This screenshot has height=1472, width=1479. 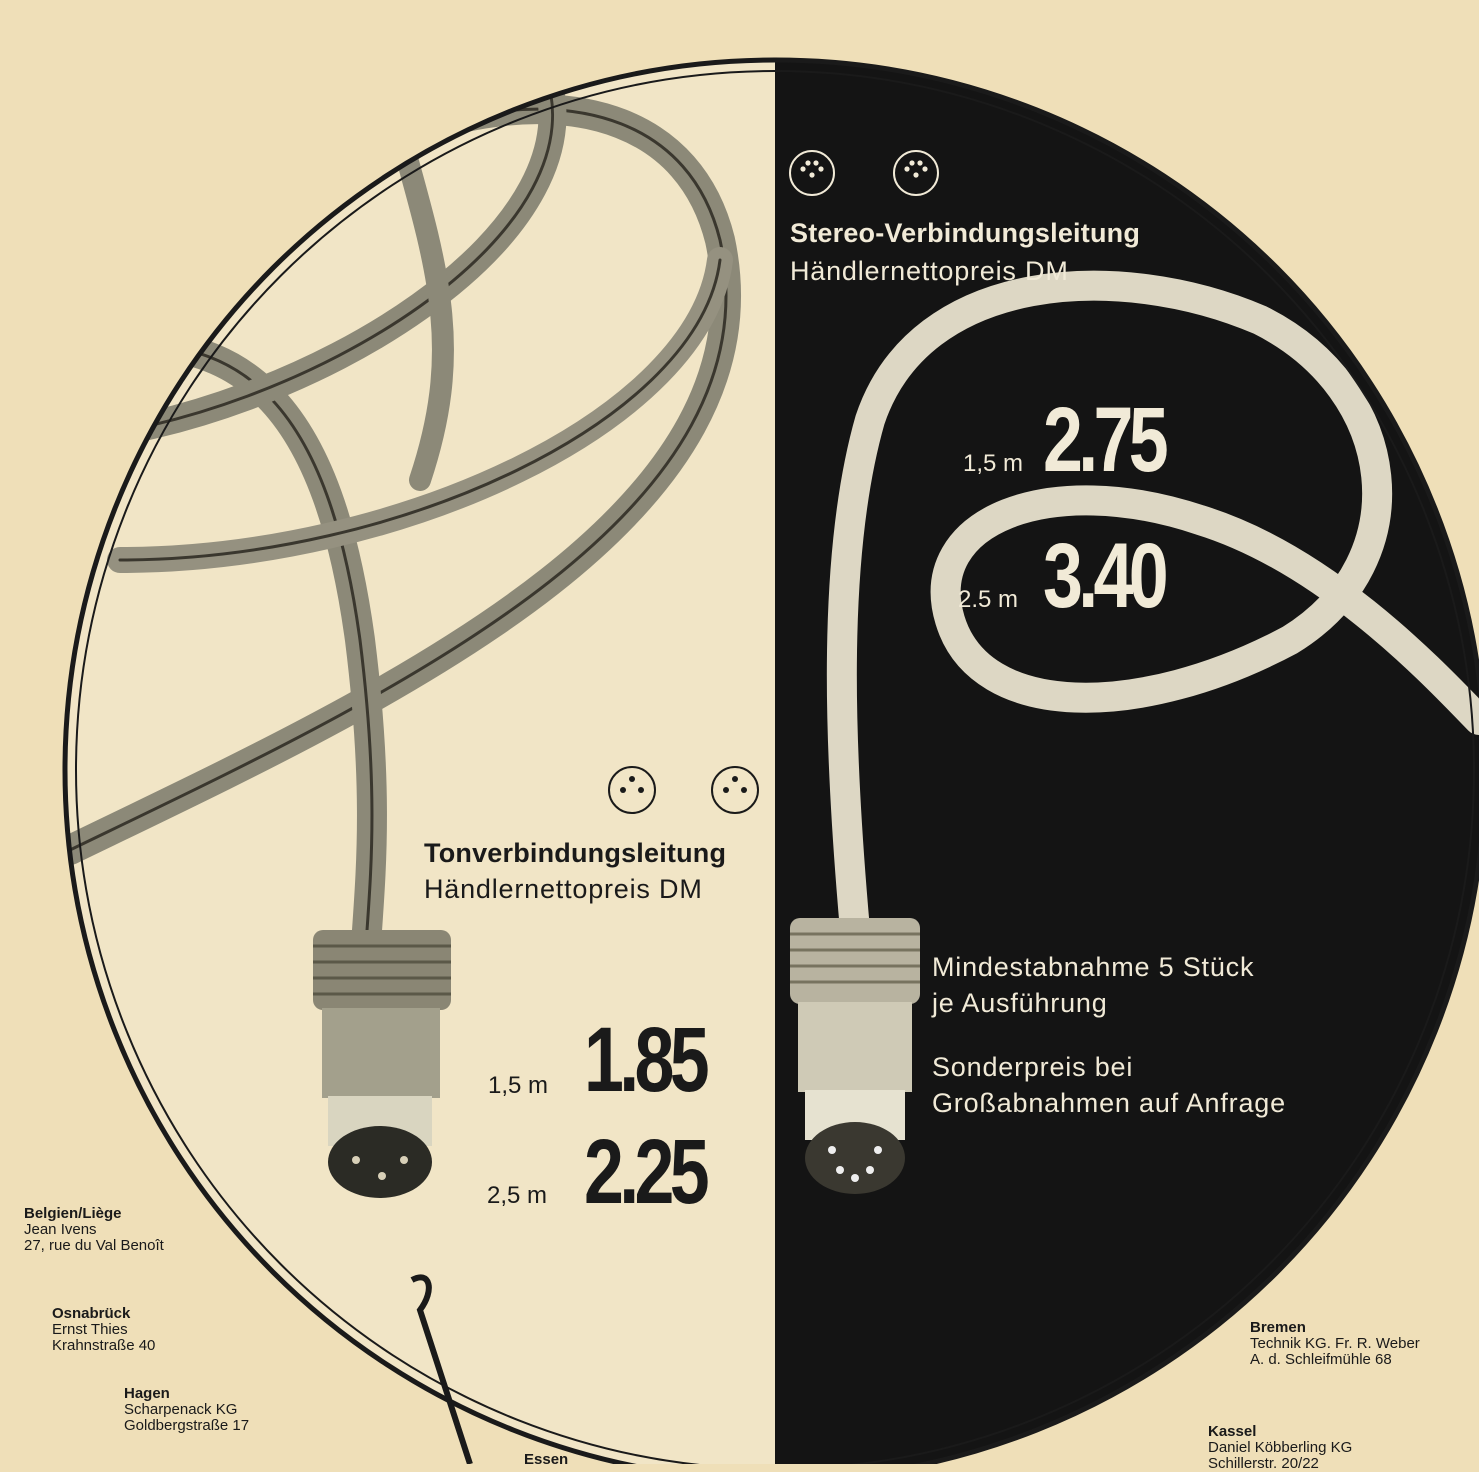 I want to click on mono-price-2: 2.25, so click(x=647, y=1172).